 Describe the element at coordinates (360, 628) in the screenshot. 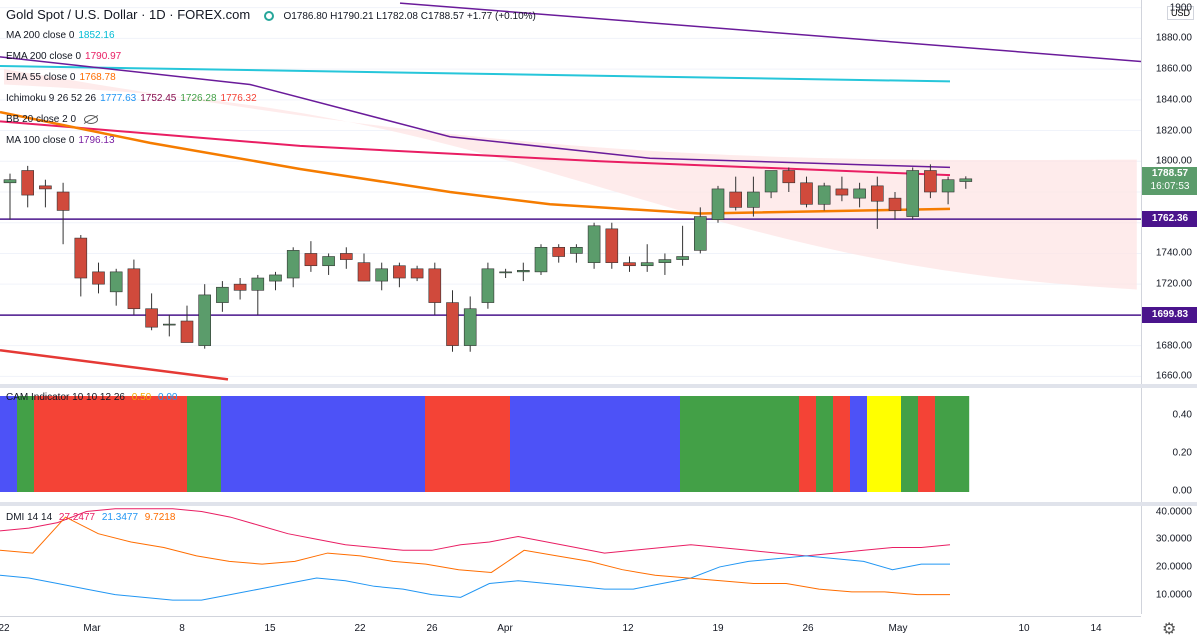

I see `time-tick-label: 22` at that location.